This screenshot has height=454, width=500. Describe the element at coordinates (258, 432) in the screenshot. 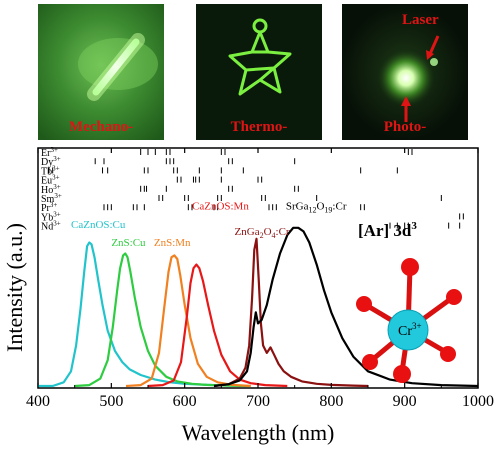

I see `x-axis-title: Wavelength (nm)` at that location.